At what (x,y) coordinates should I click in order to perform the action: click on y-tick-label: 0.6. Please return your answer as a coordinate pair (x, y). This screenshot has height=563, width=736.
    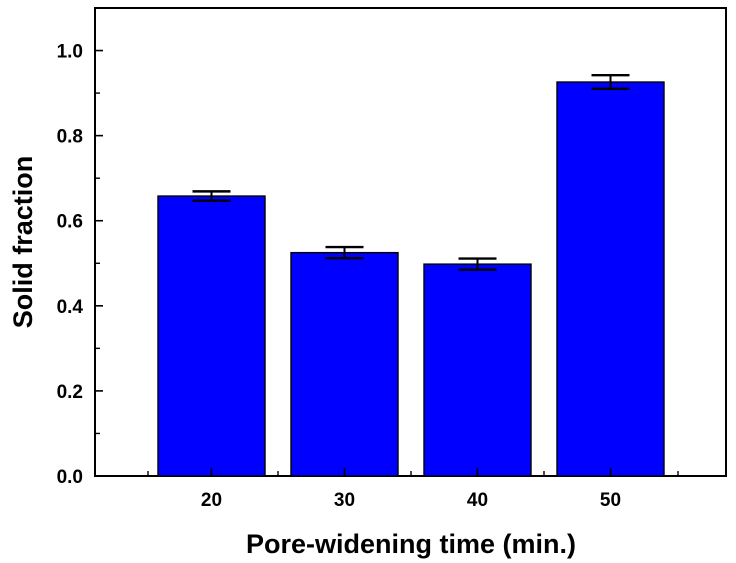
    Looking at the image, I should click on (70, 222).